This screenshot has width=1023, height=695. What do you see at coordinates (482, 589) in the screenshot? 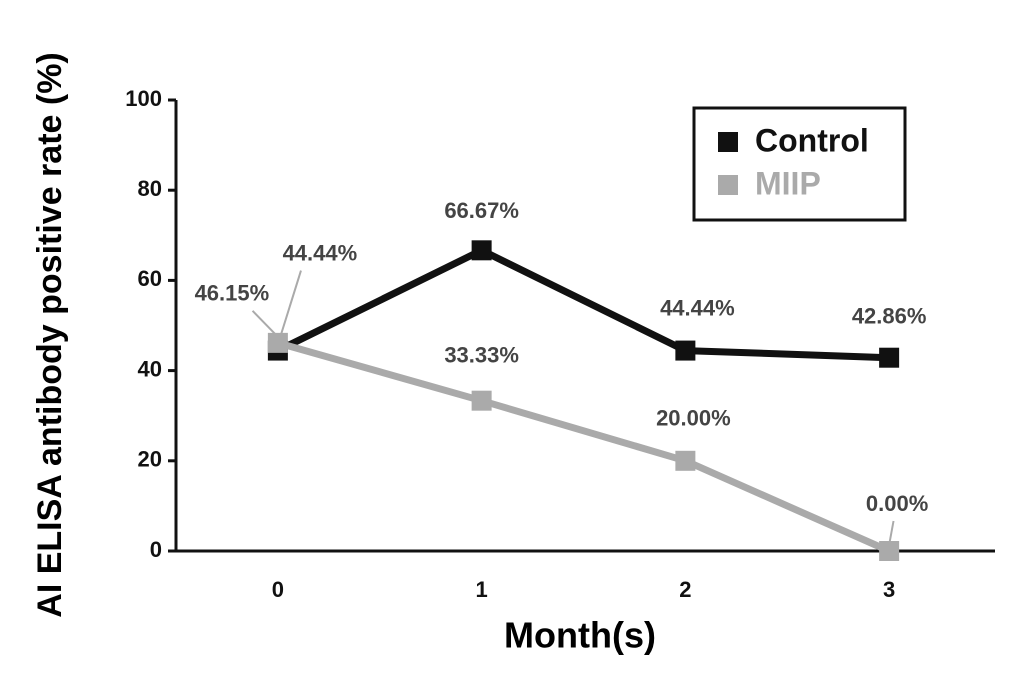
I see `x-tick-label: 1` at bounding box center [482, 589].